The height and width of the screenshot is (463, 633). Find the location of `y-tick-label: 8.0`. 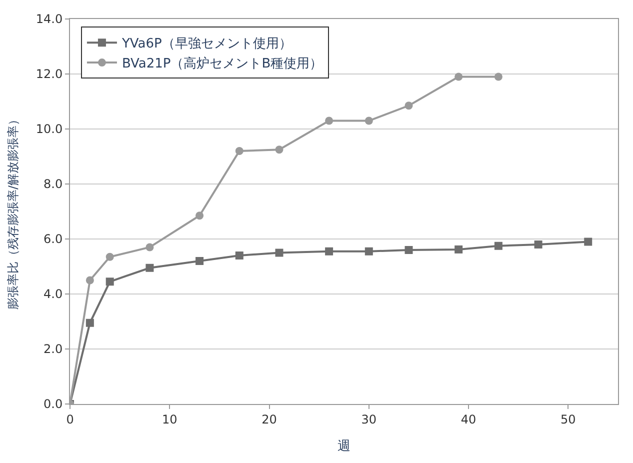

y-tick-label: 8.0 is located at coordinates (53, 184).